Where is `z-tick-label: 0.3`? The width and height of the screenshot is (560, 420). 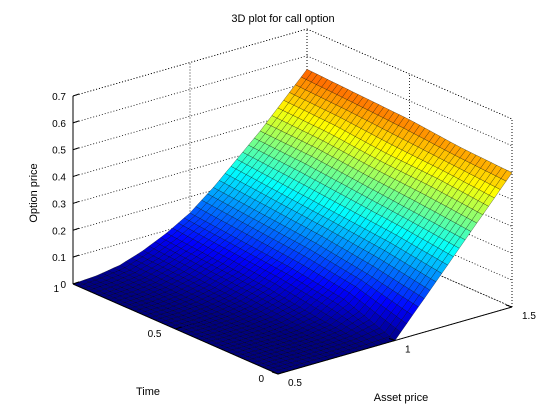 z-tick-label: 0.3 is located at coordinates (59, 204).